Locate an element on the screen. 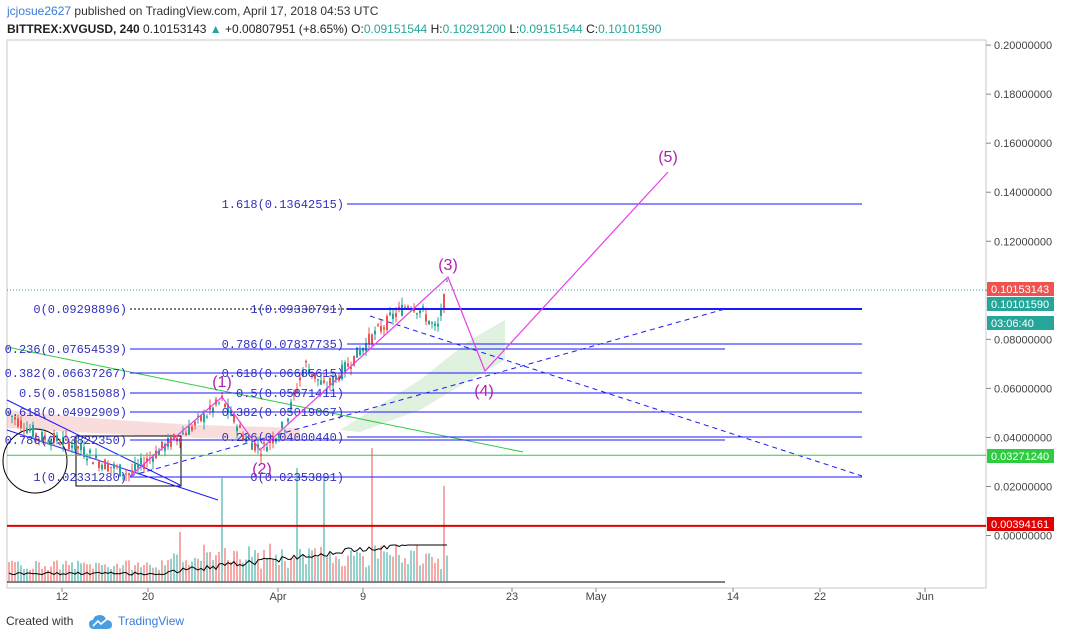  wave-label: (4) is located at coordinates (484, 391).